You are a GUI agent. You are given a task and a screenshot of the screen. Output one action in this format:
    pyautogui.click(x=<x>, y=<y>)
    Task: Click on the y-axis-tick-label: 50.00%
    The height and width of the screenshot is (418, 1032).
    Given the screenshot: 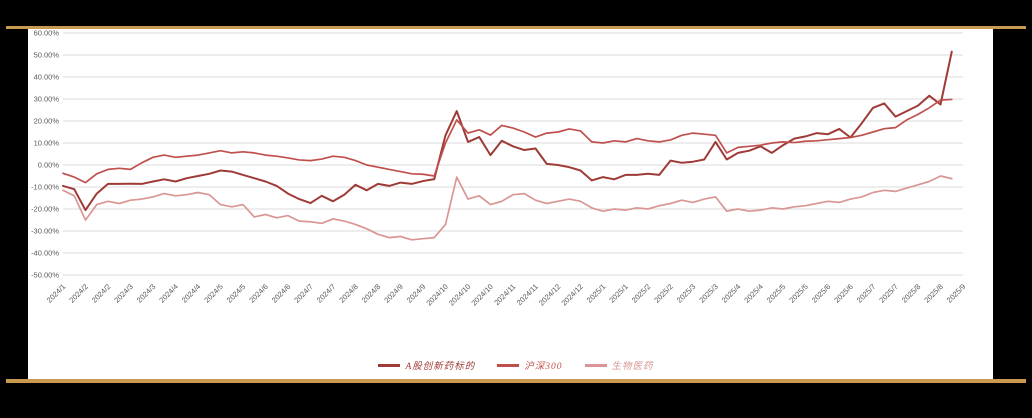 What is the action you would take?
    pyautogui.click(x=47, y=55)
    